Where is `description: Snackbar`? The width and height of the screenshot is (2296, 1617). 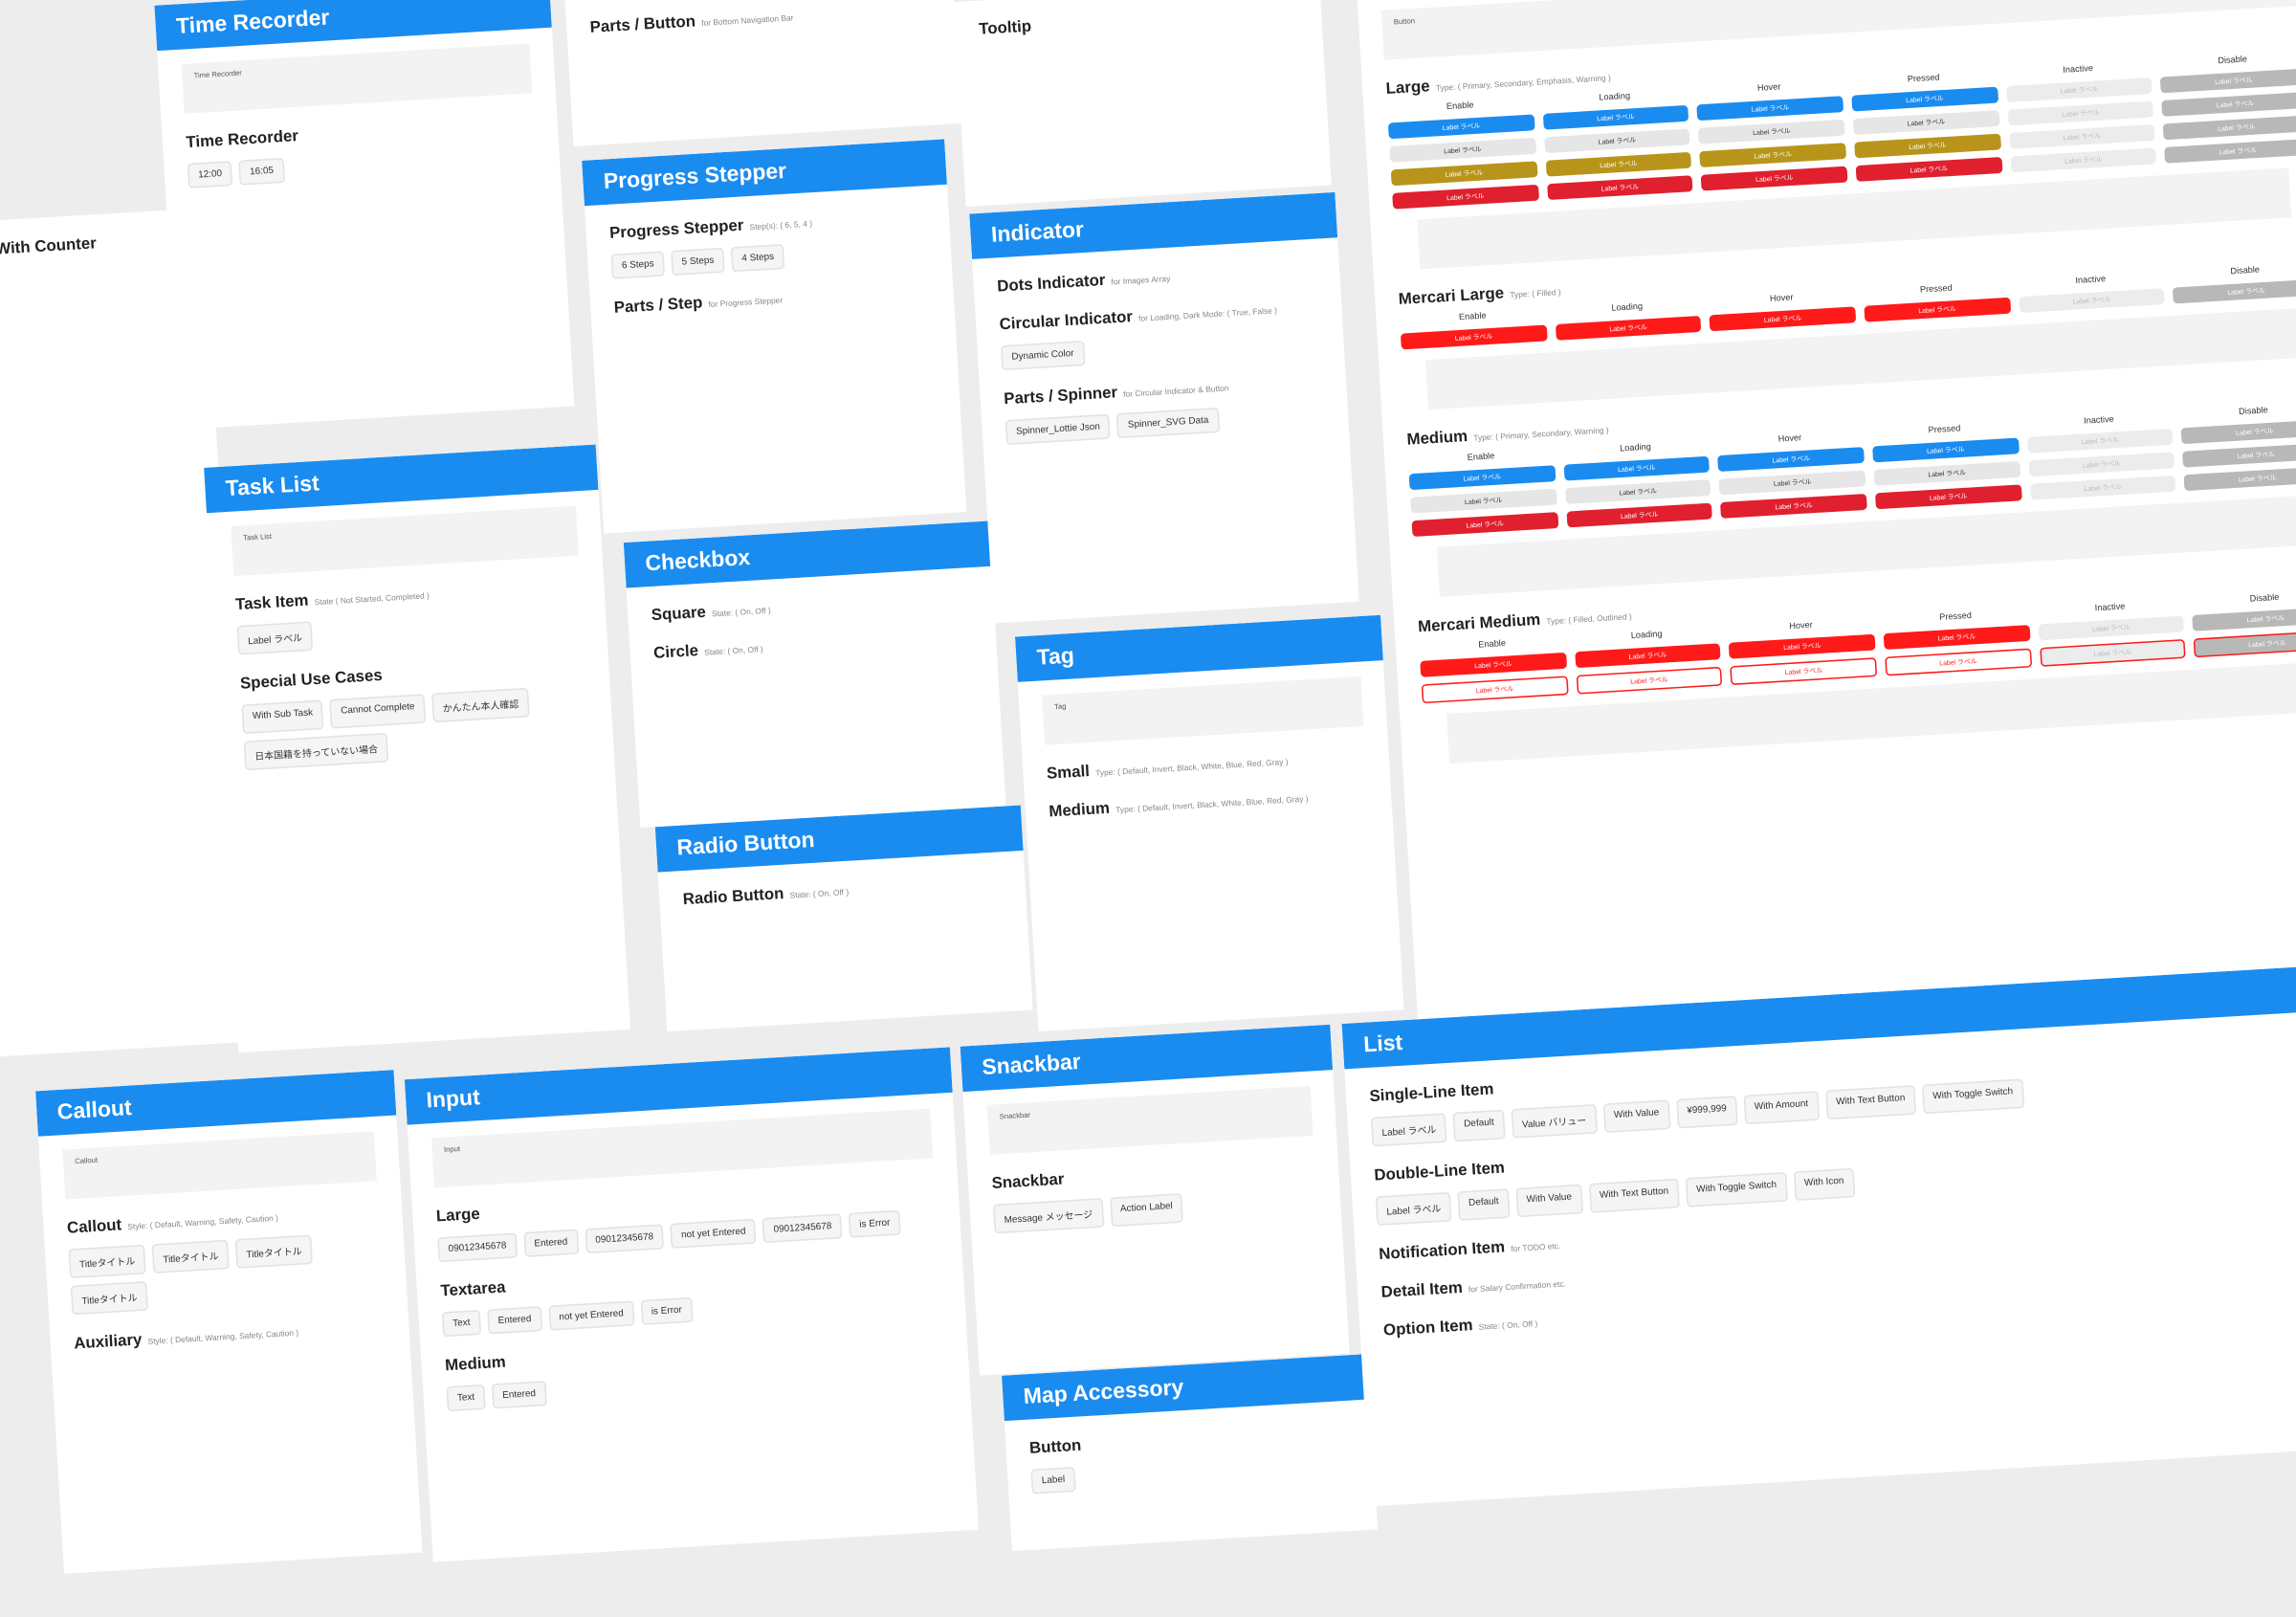 description: Snackbar is located at coordinates (1150, 1120).